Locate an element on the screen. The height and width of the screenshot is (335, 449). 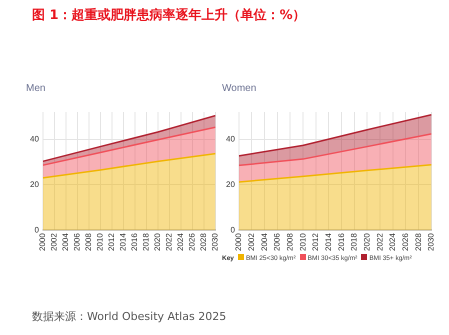
chart-title: Women is located at coordinates (239, 88).